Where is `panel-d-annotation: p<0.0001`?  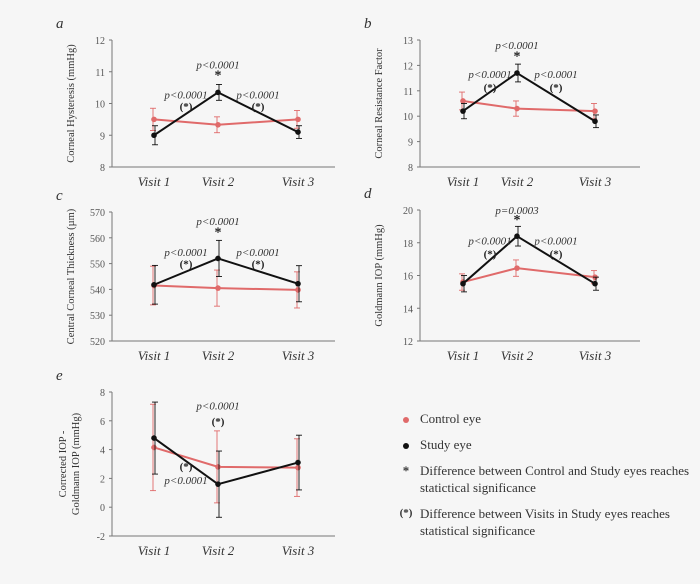 panel-d-annotation: p<0.0001 is located at coordinates (489, 241).